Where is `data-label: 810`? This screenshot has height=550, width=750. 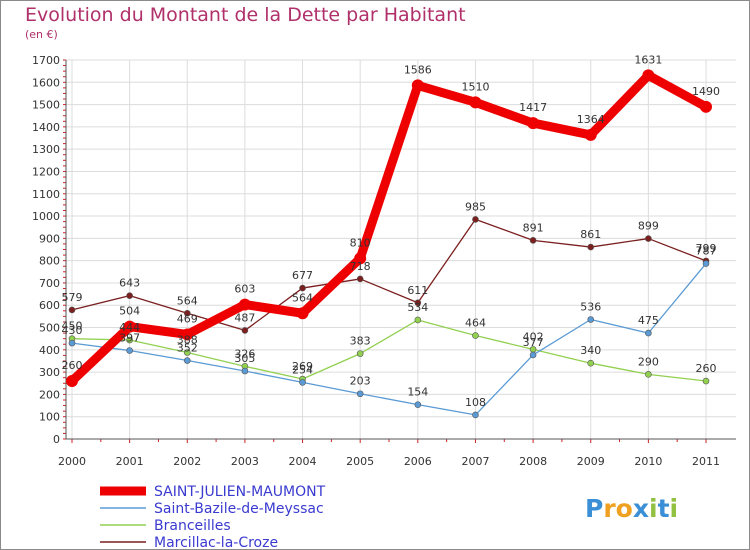 data-label: 810 is located at coordinates (360, 242).